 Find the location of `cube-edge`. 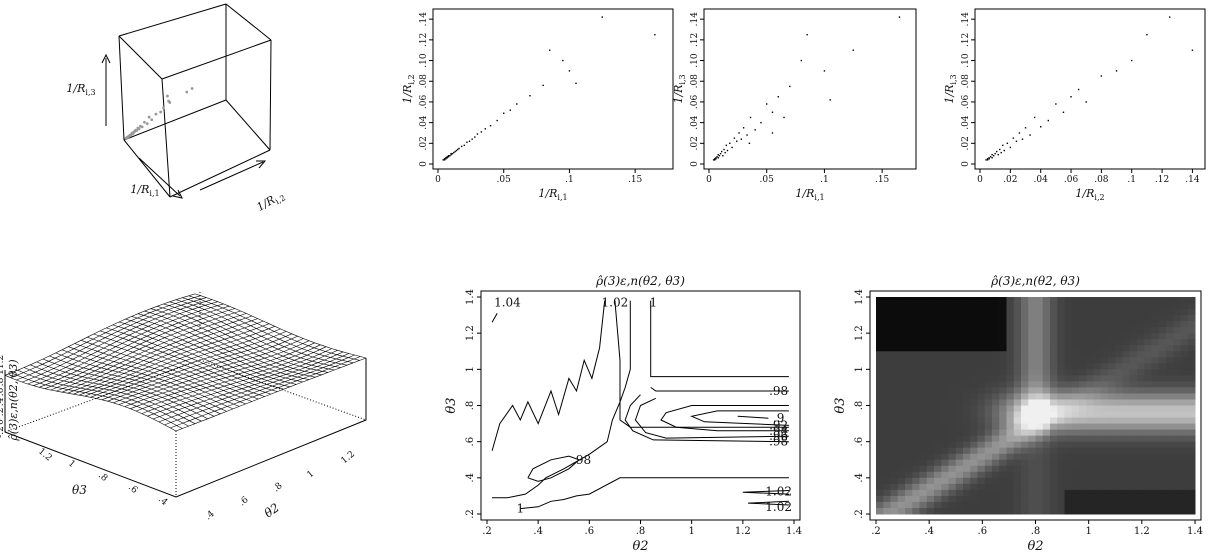

cube-edge is located at coordinates (121, 88).